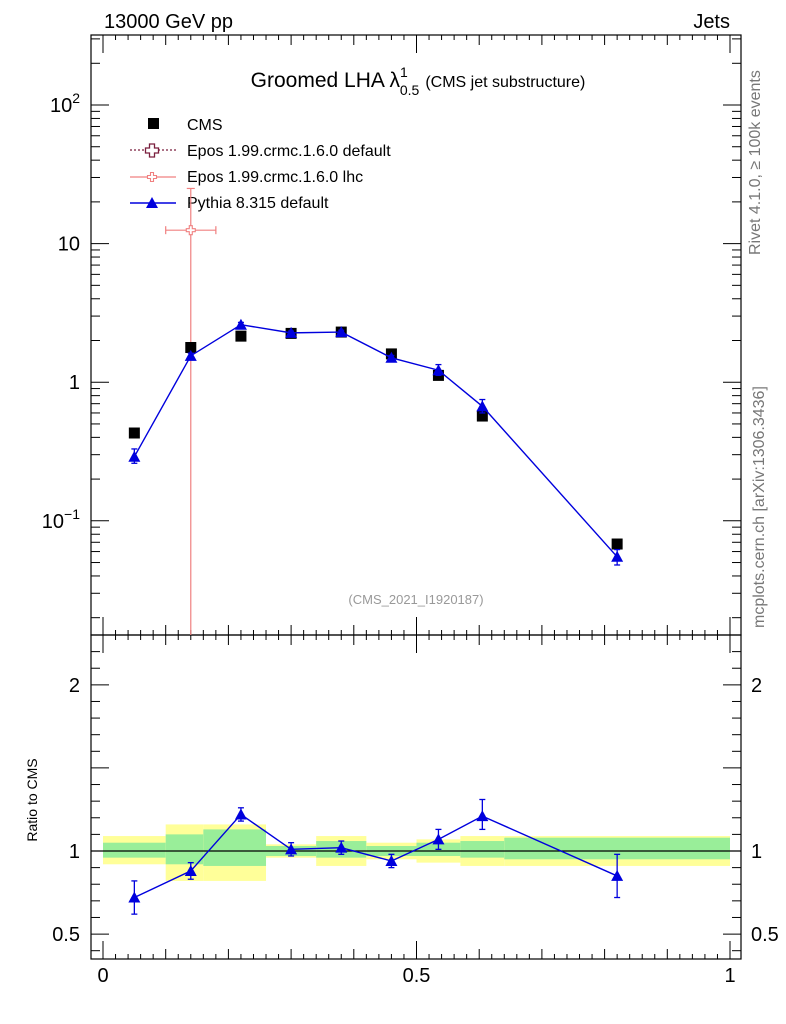  I want to click on legend-epos-lhc-label: Epos 1.99.crmc.1.6.0 lhc, so click(275, 177).